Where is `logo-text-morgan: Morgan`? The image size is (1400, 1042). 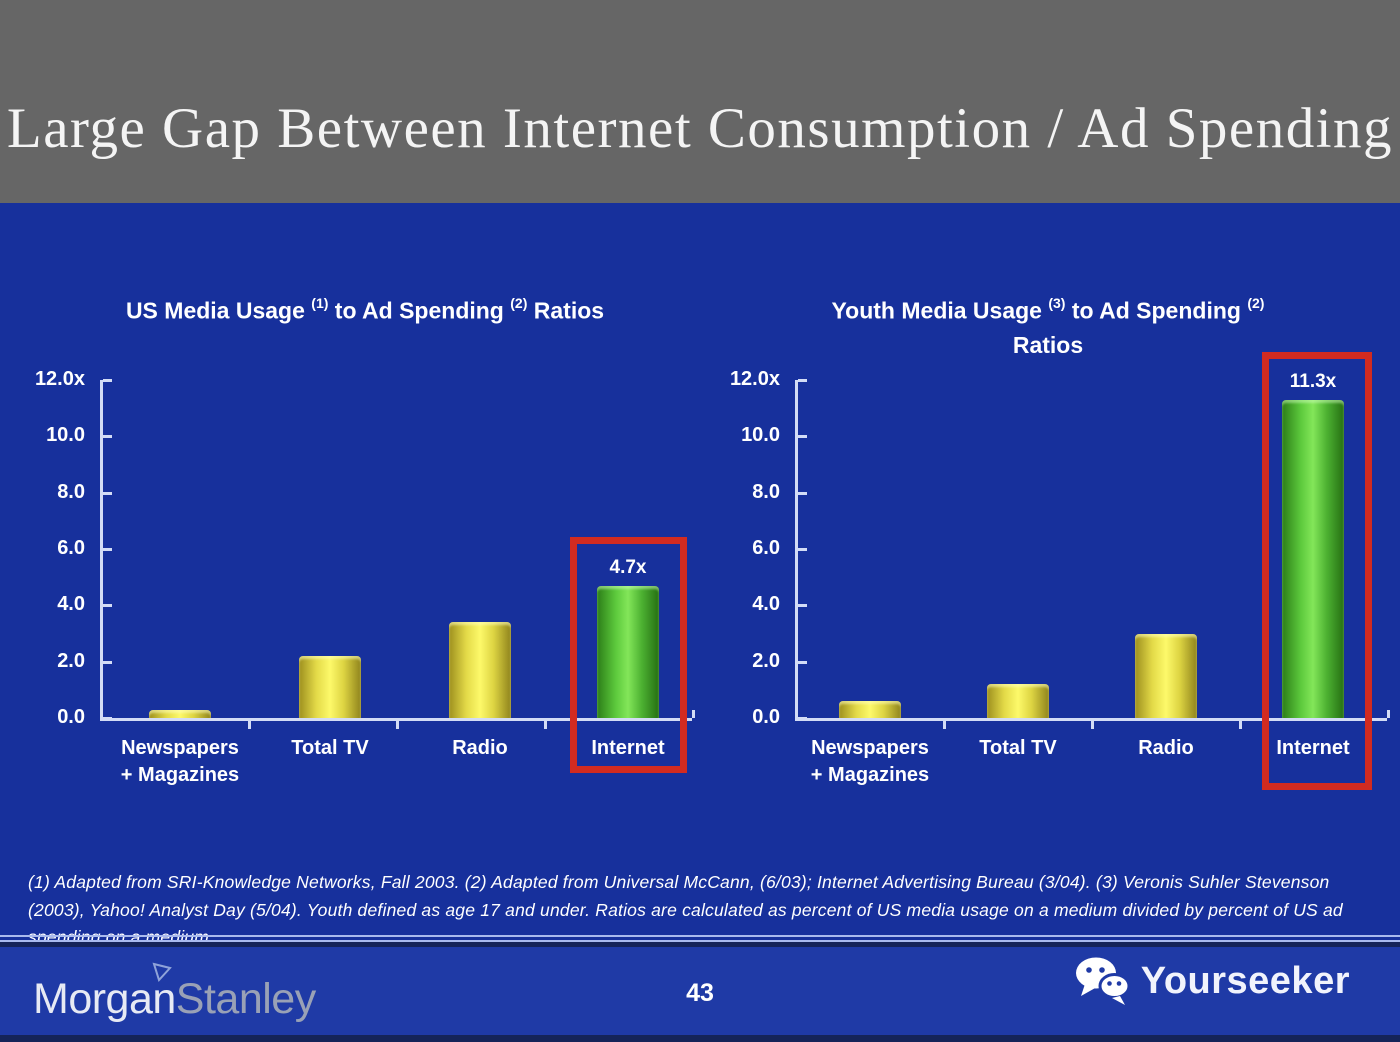
logo-text-morgan: Morgan is located at coordinates (104, 999).